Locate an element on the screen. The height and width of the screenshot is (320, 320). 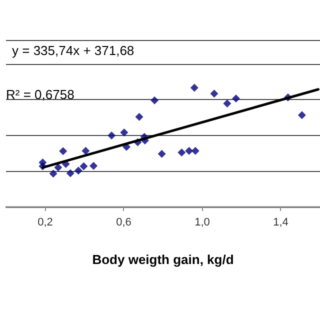
x-tick-label: 1,4 is located at coordinates (280, 222).